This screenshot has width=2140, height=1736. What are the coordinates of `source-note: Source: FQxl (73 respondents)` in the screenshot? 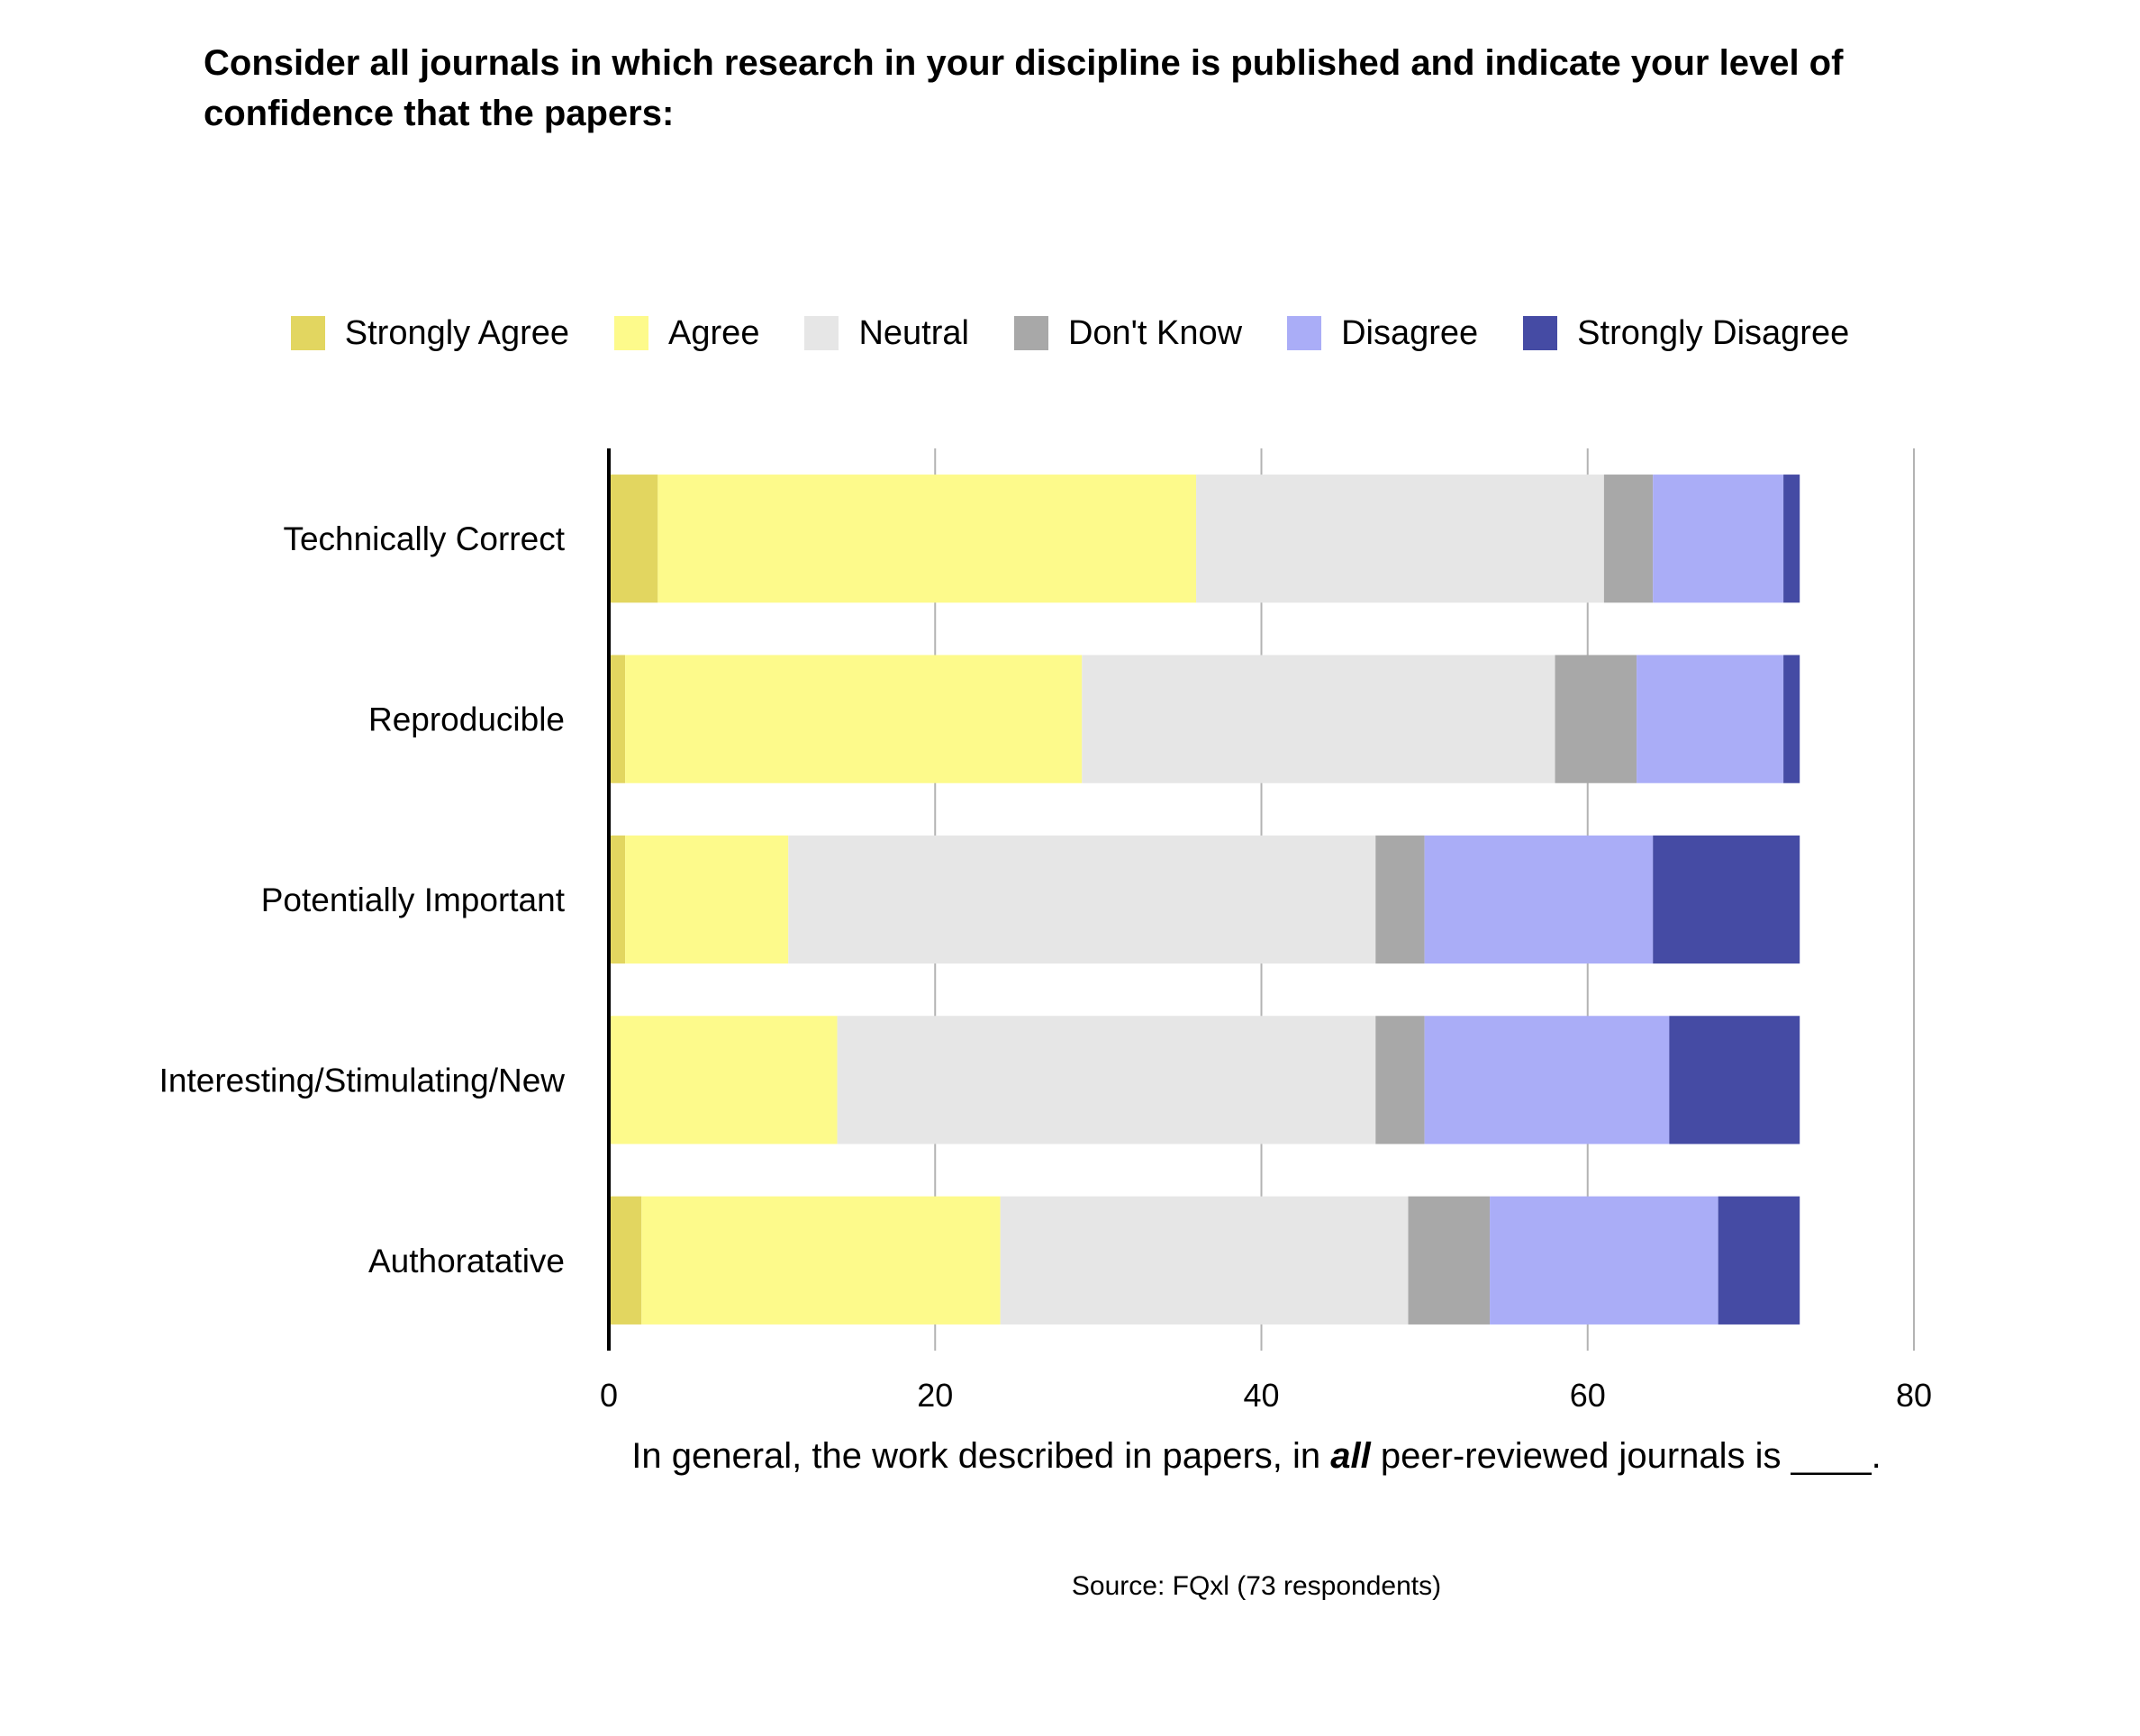 It's located at (1256, 1586).